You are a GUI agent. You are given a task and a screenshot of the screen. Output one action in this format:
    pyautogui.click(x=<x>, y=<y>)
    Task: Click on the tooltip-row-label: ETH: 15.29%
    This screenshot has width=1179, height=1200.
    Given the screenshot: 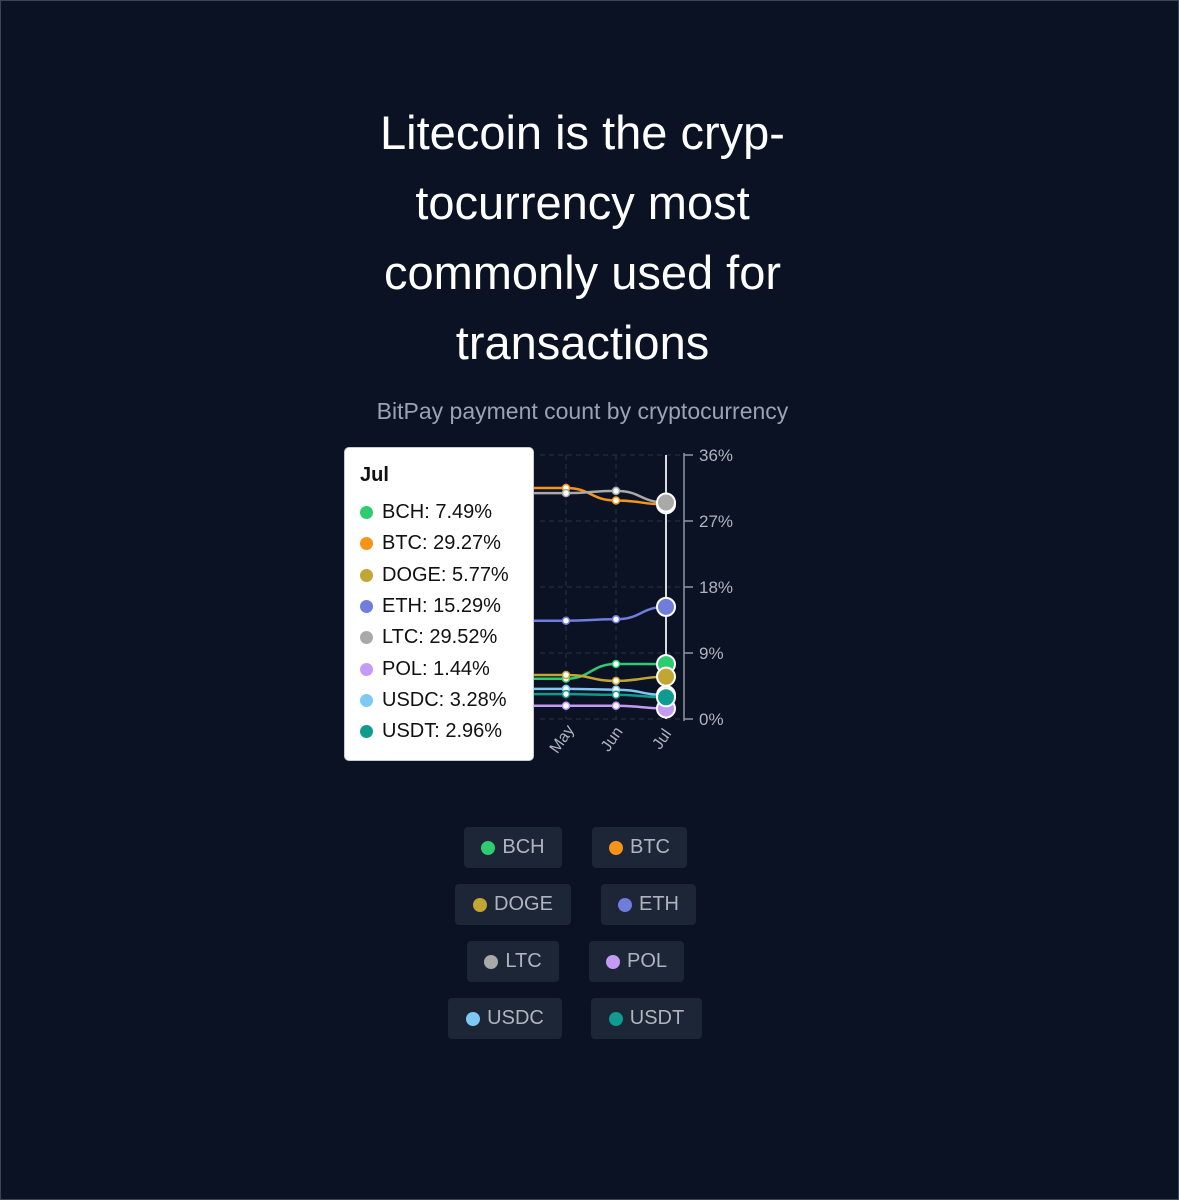 What is the action you would take?
    pyautogui.click(x=441, y=606)
    